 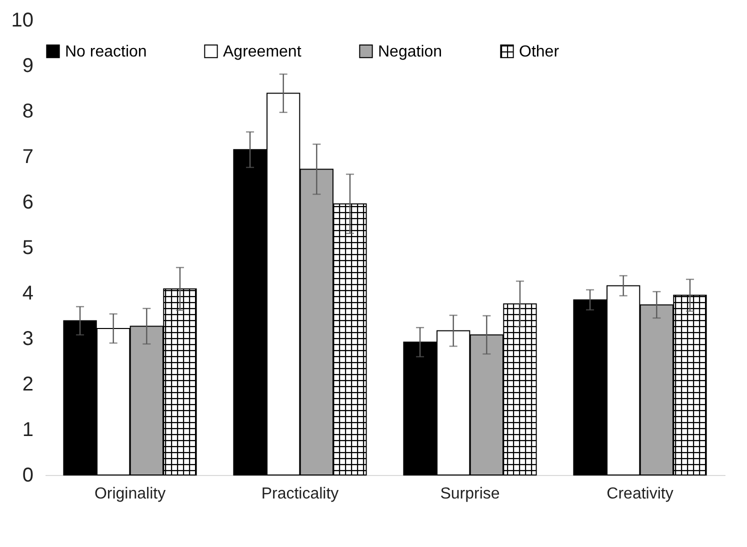 What do you see at coordinates (130, 494) in the screenshot?
I see `x-tick-label: Originality` at bounding box center [130, 494].